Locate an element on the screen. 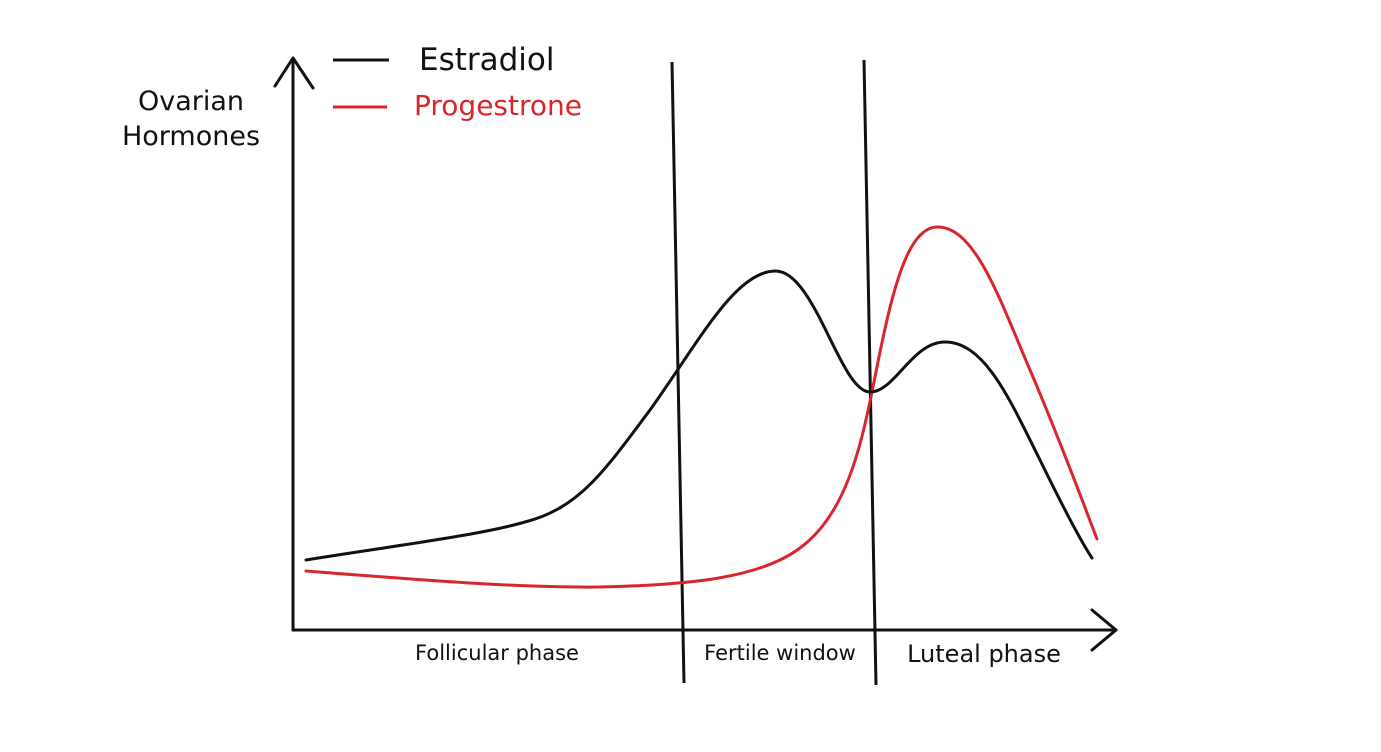  legend-label-progestrone: Progestrone is located at coordinates (498, 105).